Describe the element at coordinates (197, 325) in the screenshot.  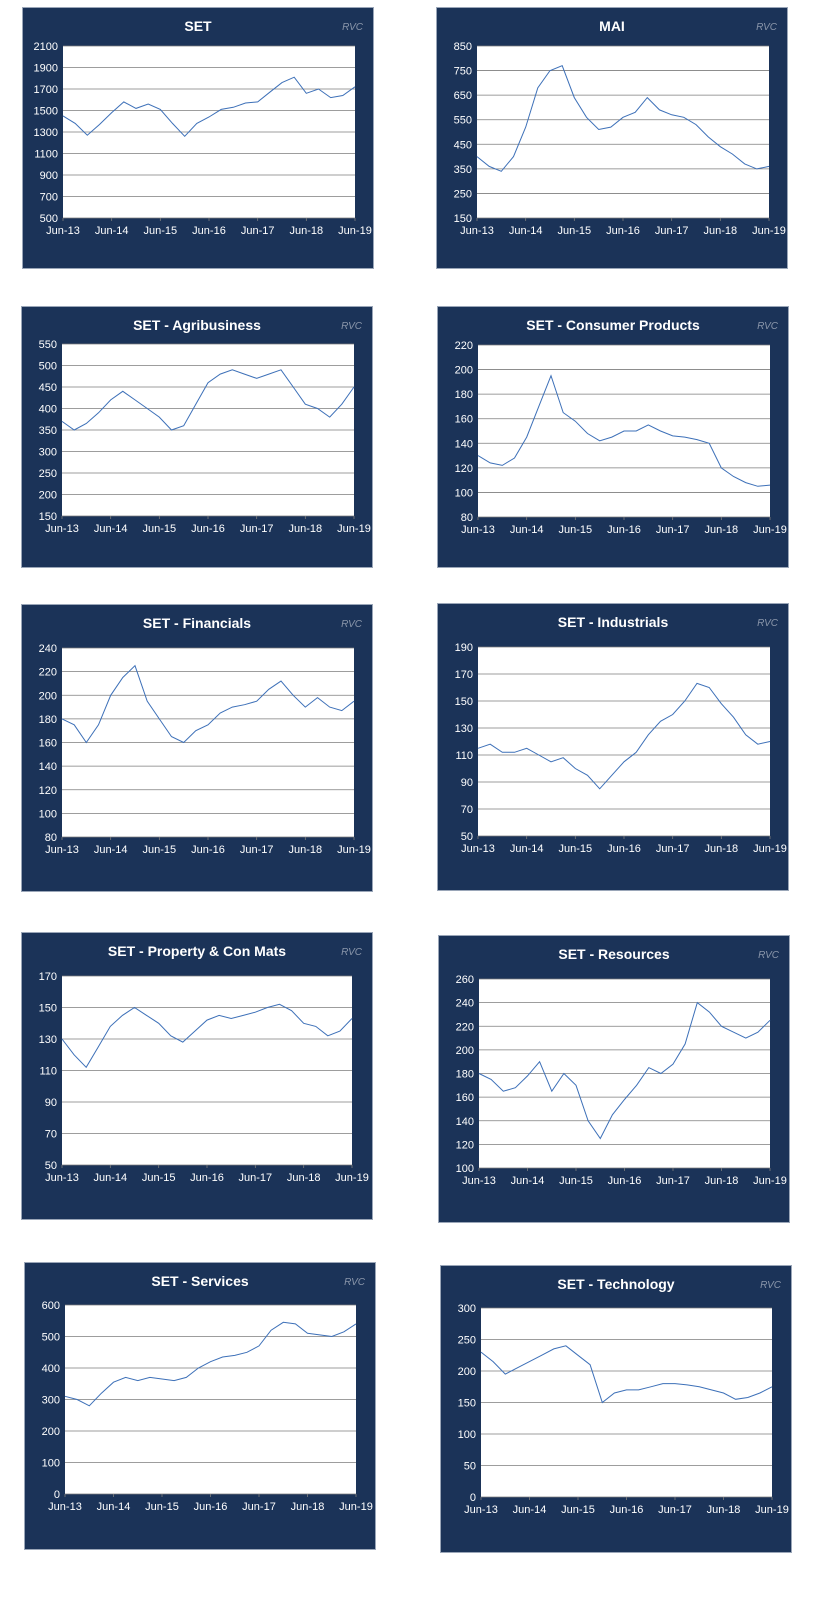
I see `chart-title: SET - Agribusiness` at that location.